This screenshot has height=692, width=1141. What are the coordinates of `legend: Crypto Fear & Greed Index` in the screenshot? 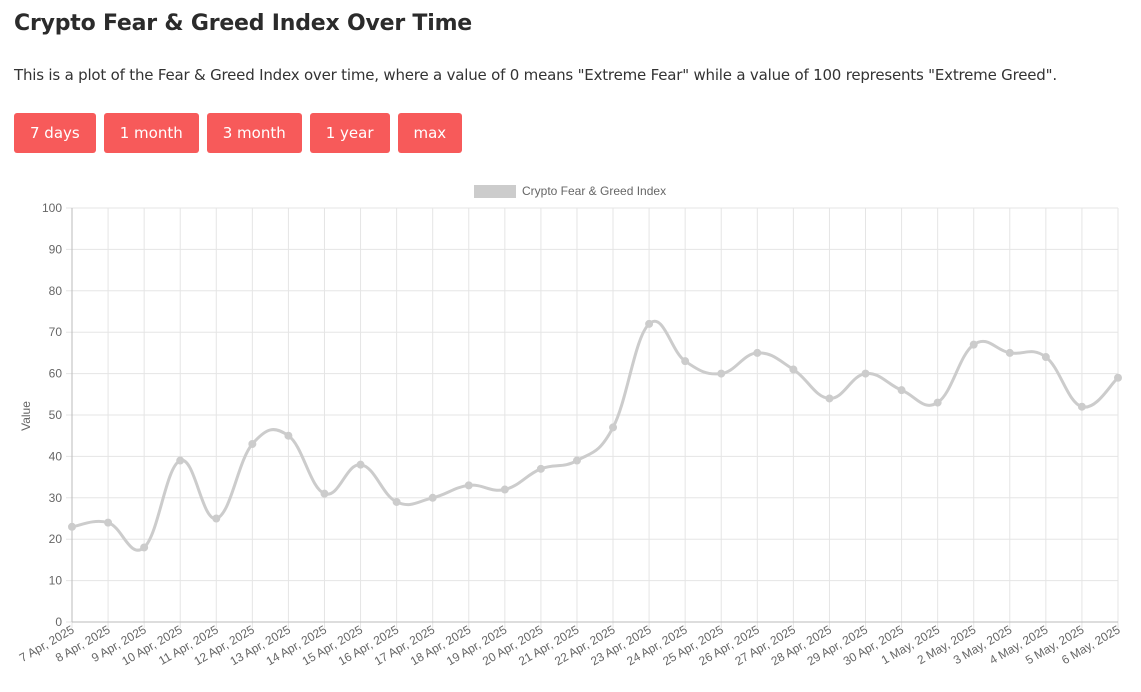 It's located at (570, 191).